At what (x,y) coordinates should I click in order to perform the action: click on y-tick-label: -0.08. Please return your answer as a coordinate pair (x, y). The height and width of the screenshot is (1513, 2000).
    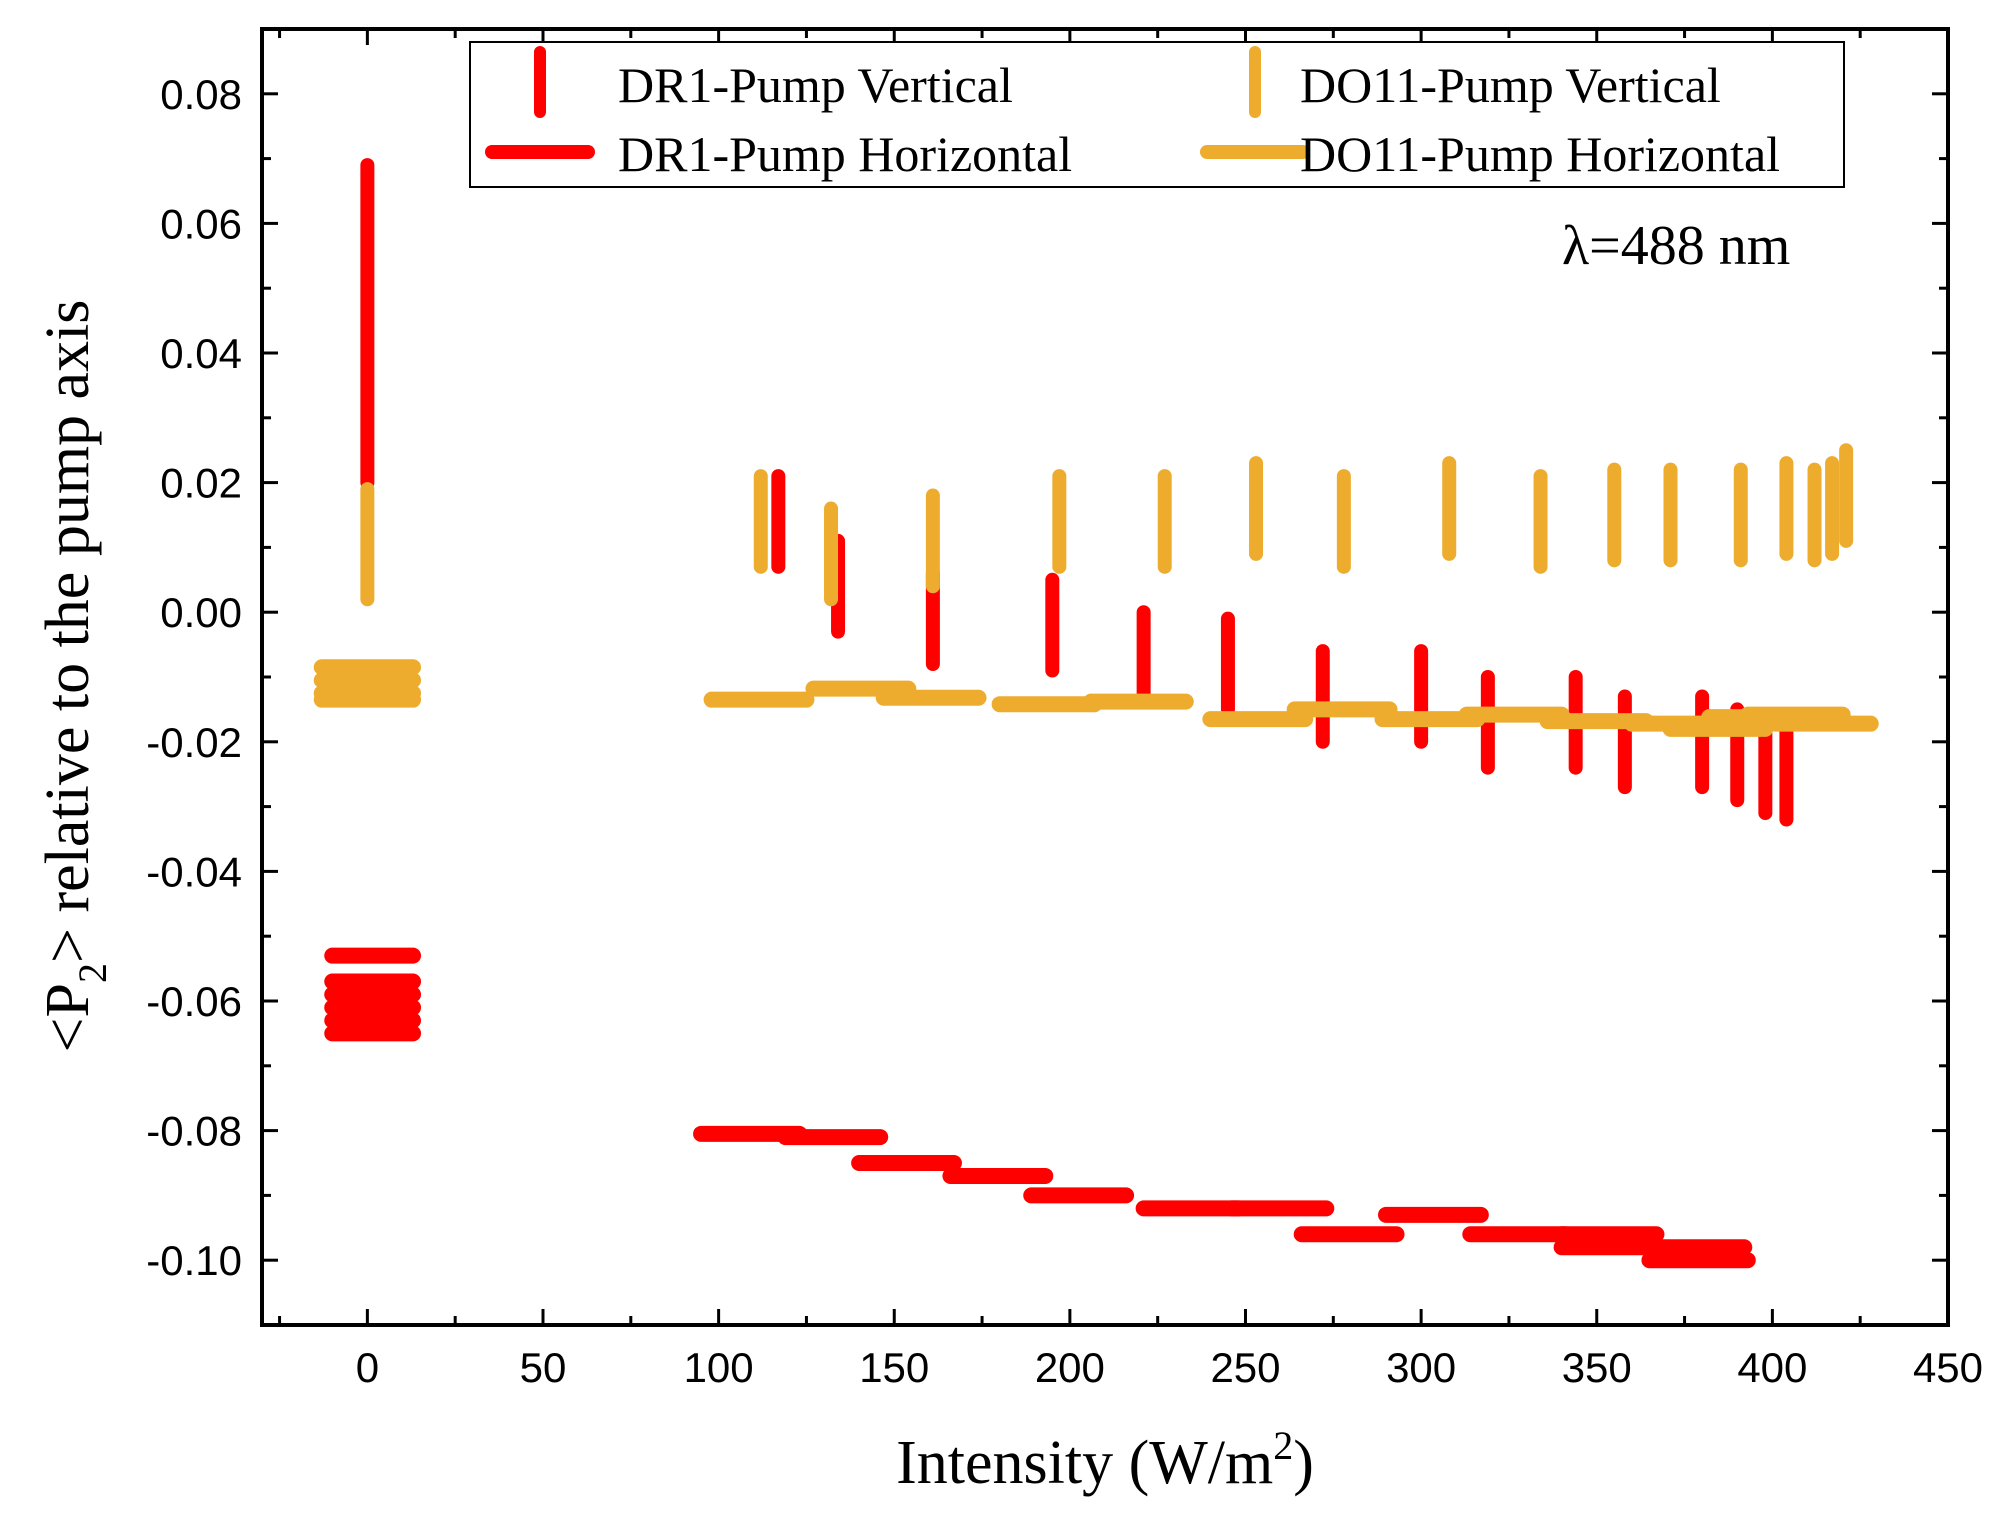
    Looking at the image, I should click on (194, 1131).